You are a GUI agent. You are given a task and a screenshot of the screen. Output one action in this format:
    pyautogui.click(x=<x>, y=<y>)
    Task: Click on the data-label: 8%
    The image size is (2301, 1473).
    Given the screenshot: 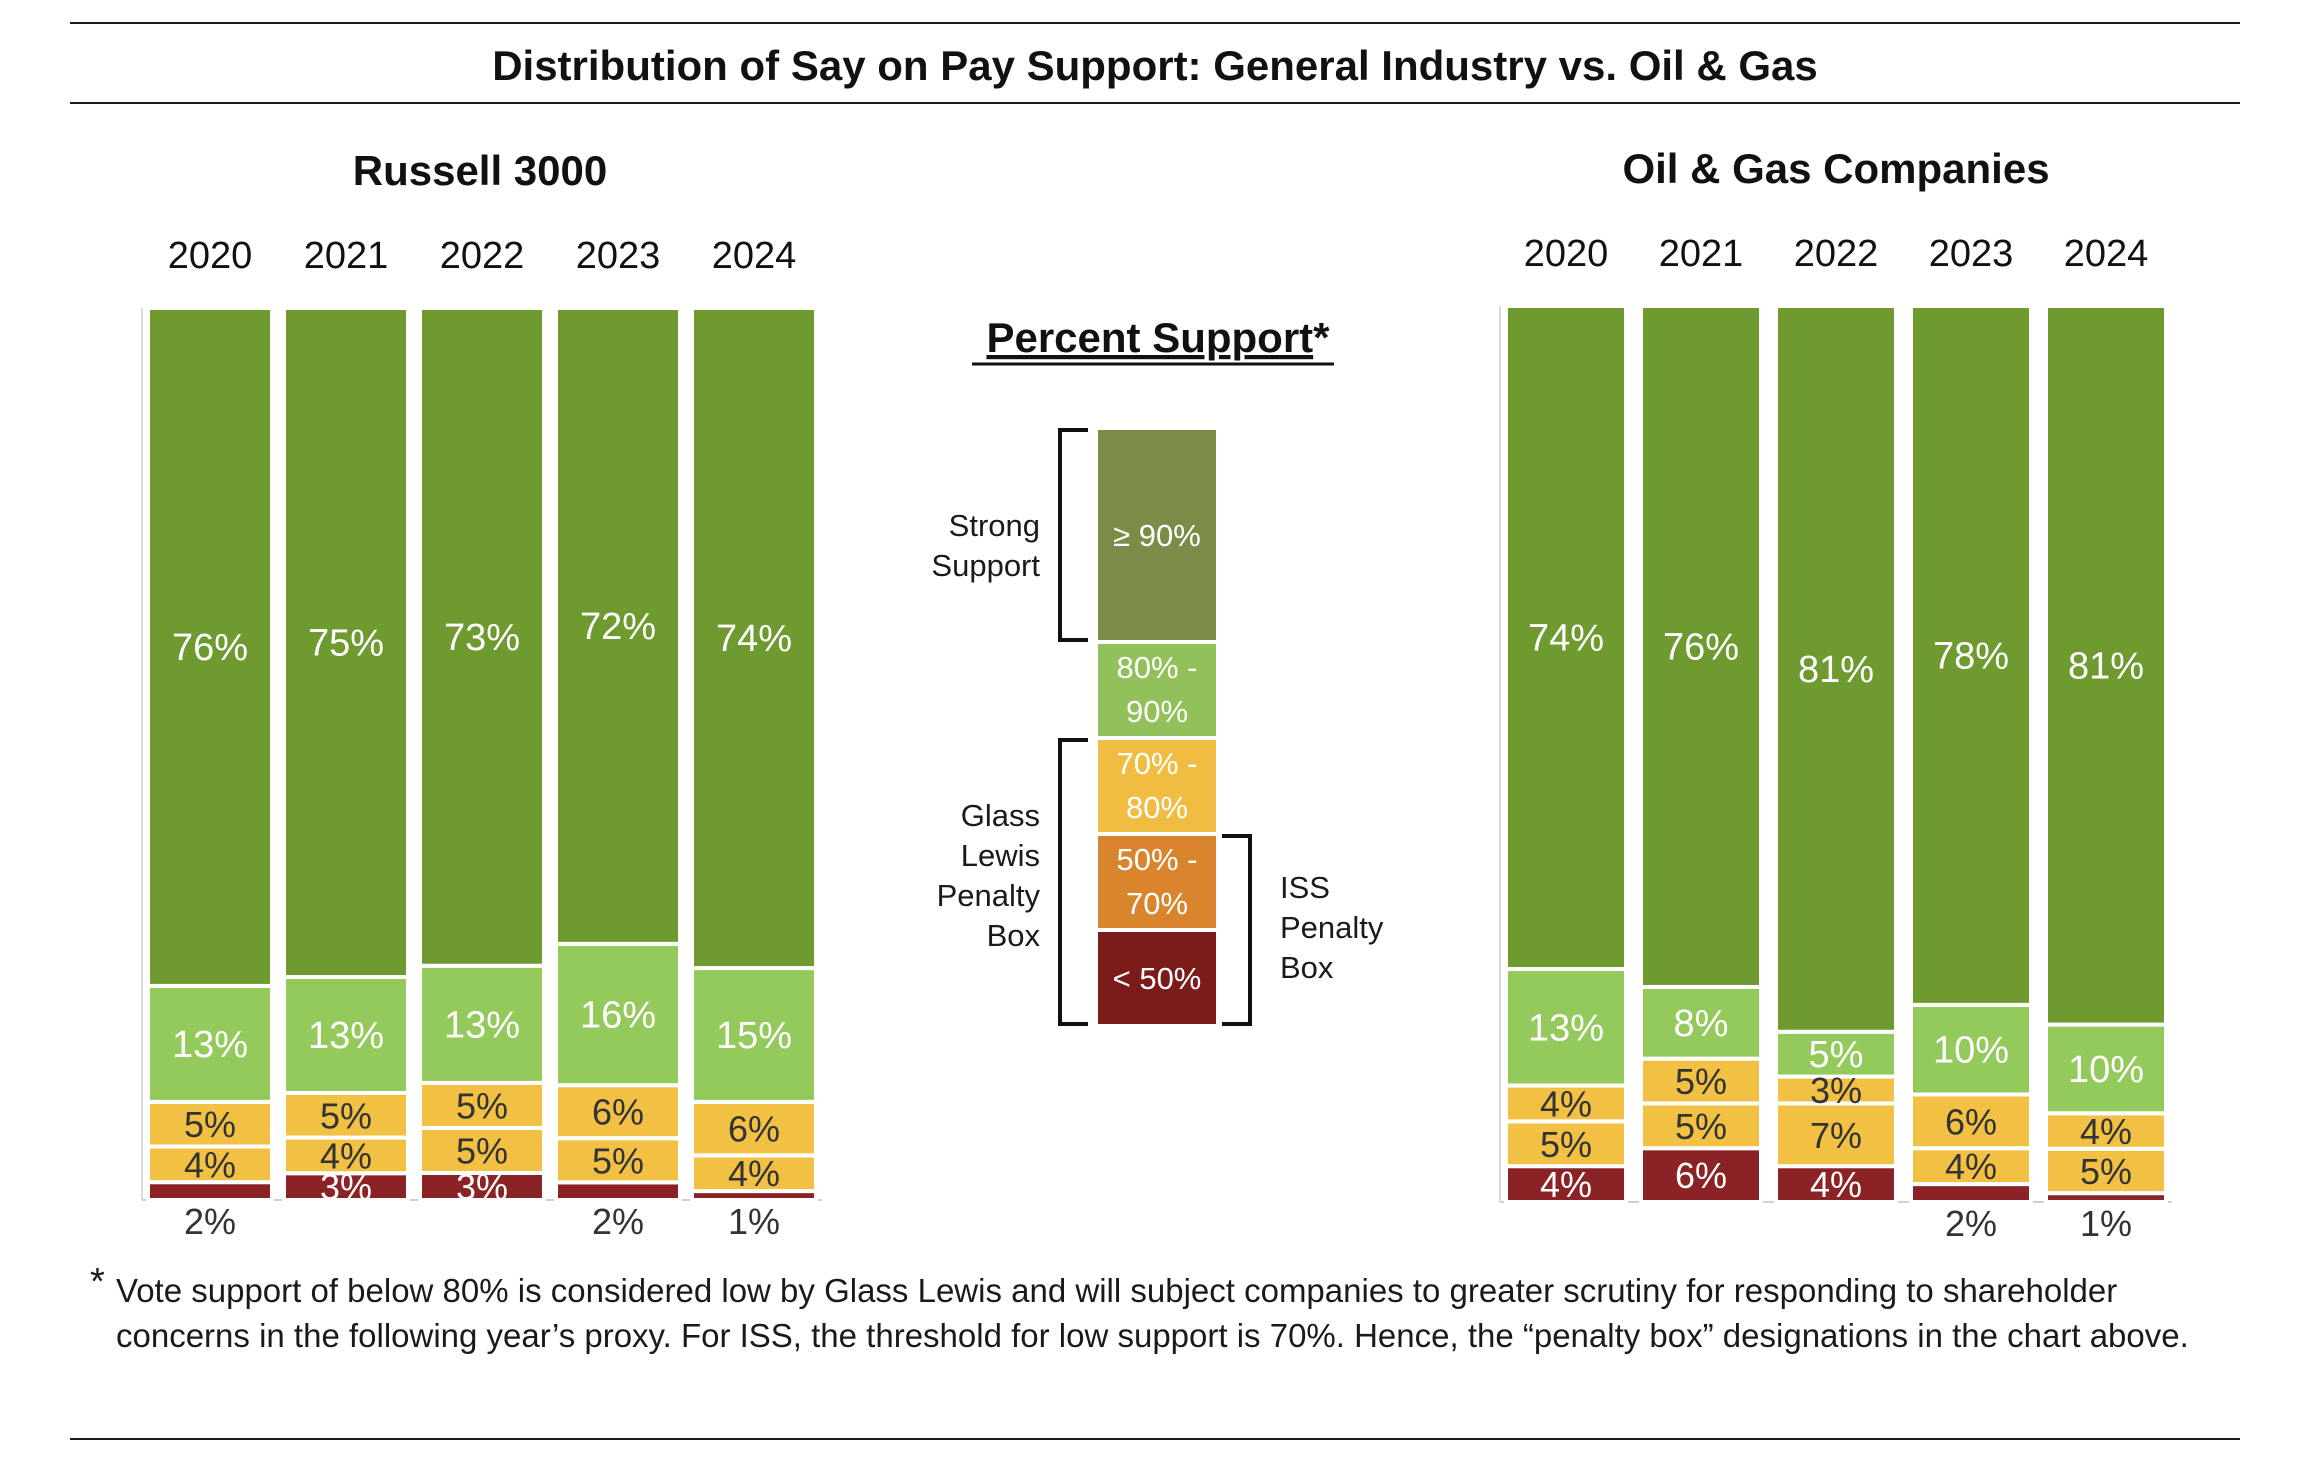 What is the action you would take?
    pyautogui.click(x=1701, y=1024)
    